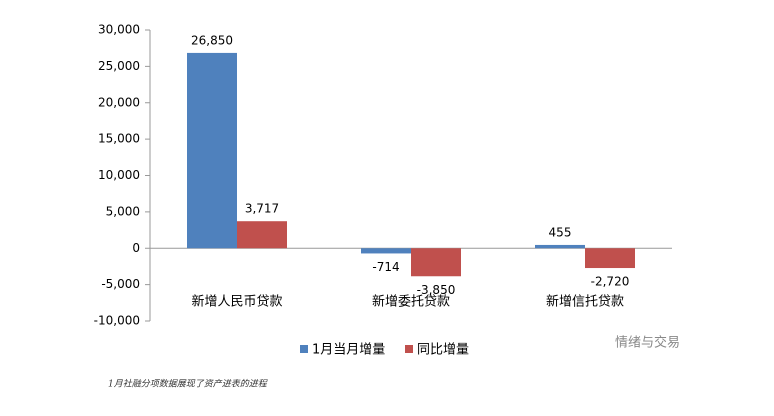 The image size is (774, 416). Describe the element at coordinates (560, 232) in the screenshot. I see `data-label: 455` at that location.